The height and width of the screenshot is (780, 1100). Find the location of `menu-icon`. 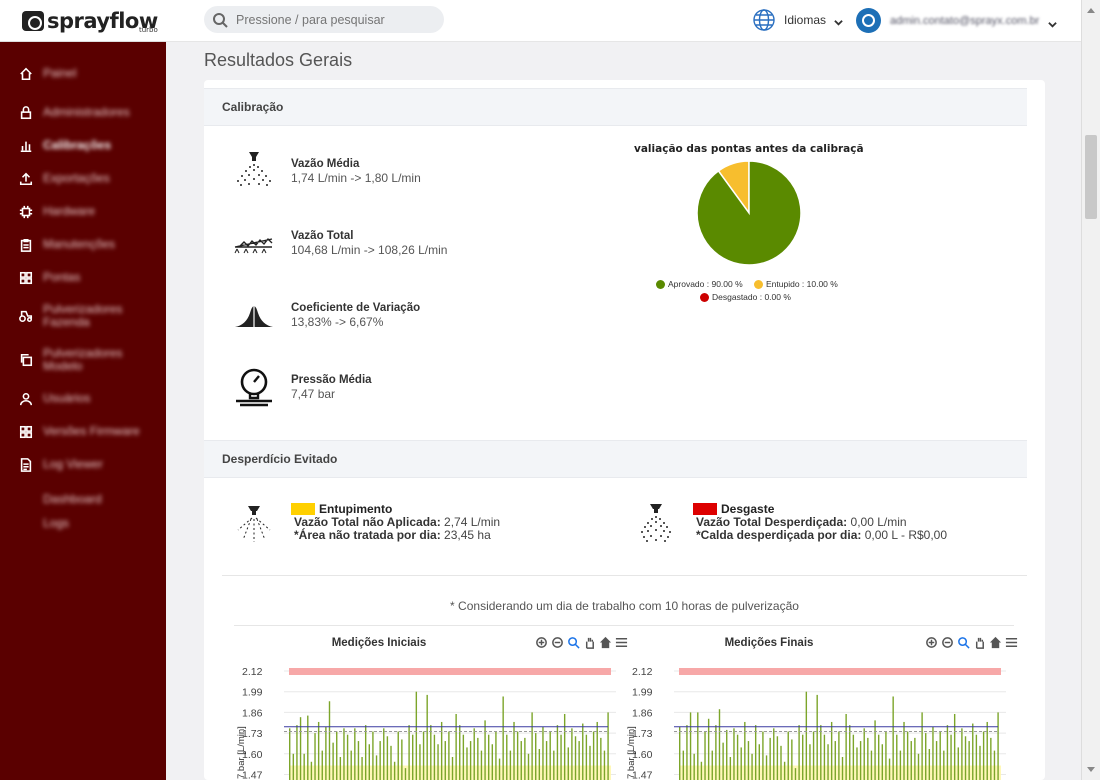

menu-icon is located at coordinates (1011, 642).